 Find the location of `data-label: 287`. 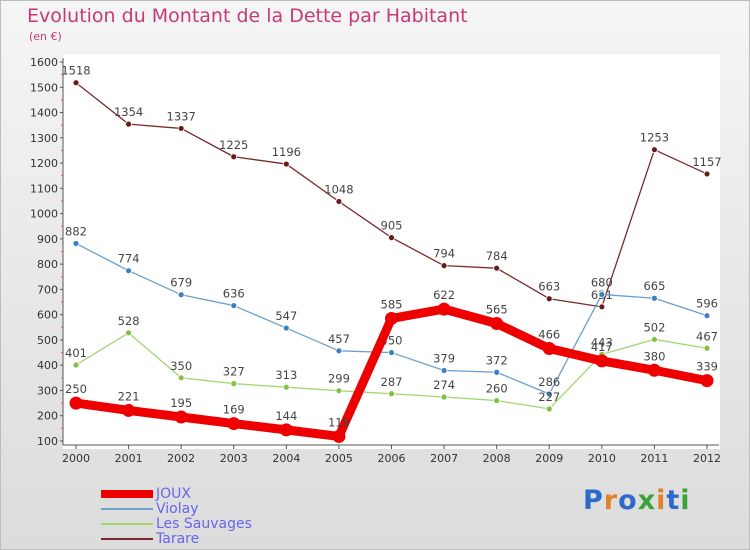

data-label: 287 is located at coordinates (392, 382).